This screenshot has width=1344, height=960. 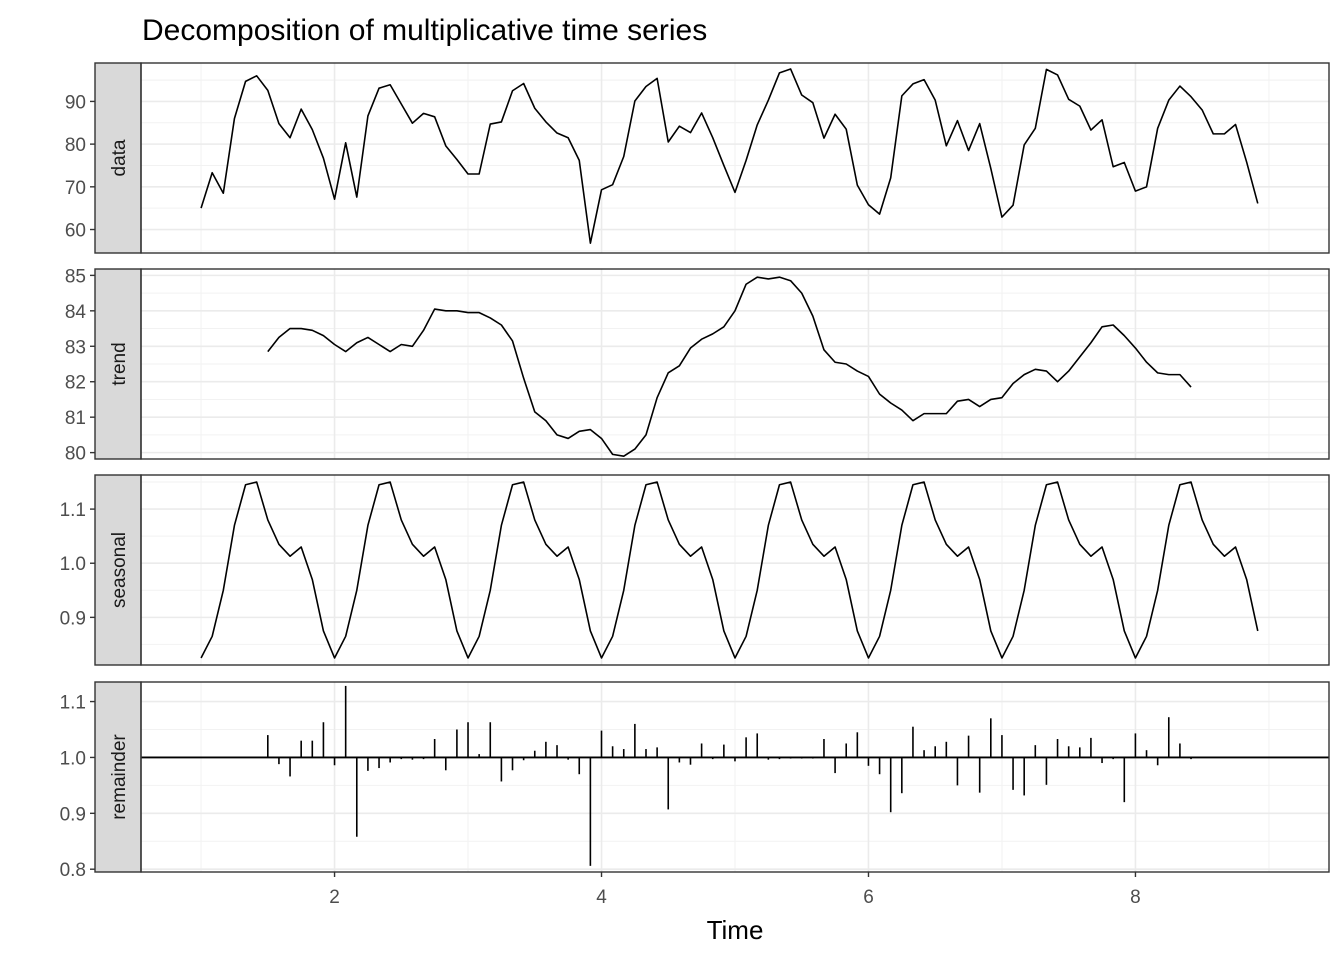 I want to click on y-tick-label: 84, so click(x=76, y=312).